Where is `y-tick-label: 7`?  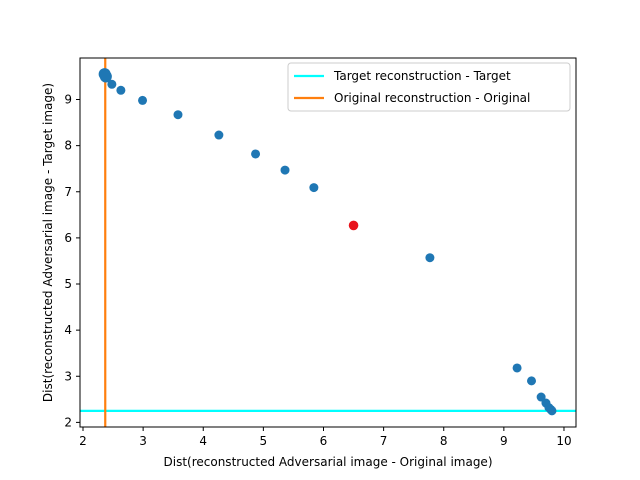 y-tick-label: 7 is located at coordinates (68, 192).